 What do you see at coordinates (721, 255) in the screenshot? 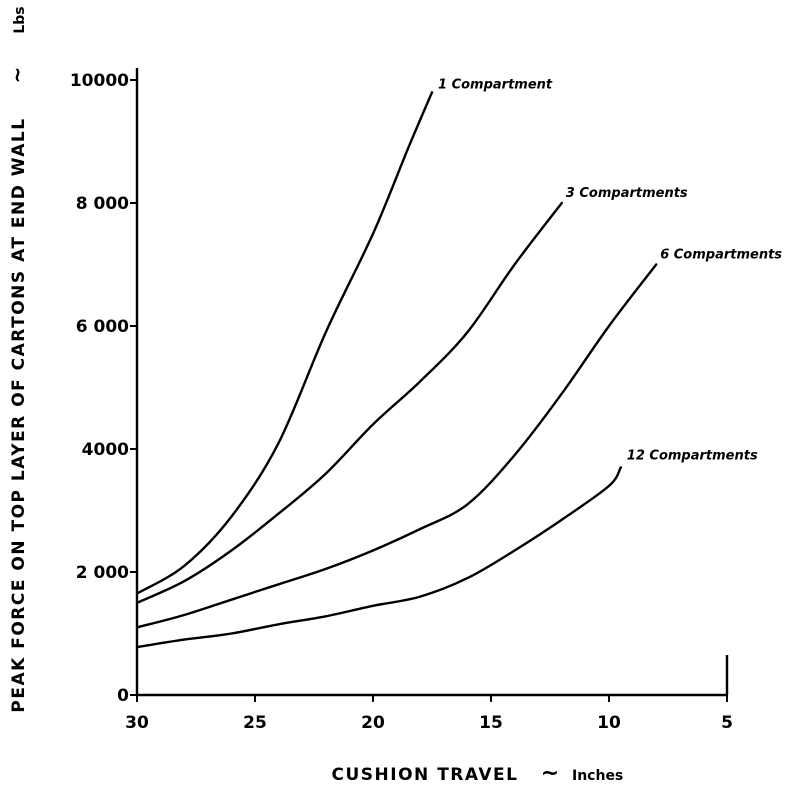
I see `series-label-3: 6 Compartments` at bounding box center [721, 255].